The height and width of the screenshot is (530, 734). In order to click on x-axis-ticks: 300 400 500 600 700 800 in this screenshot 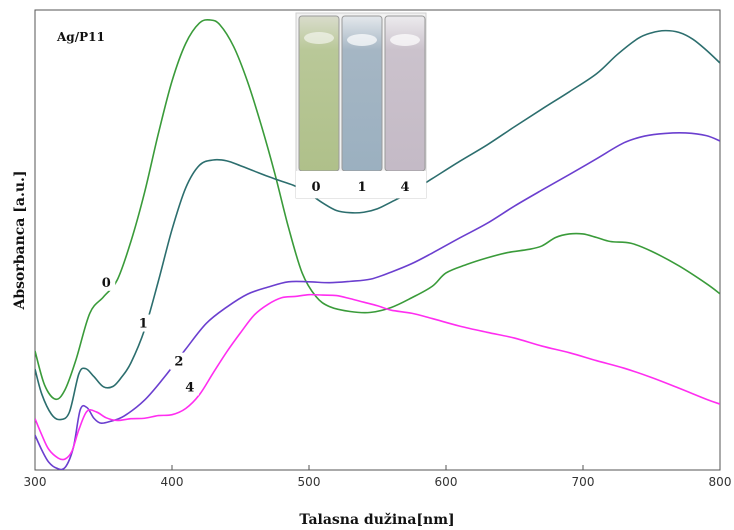, I will do `click(378, 477)`.